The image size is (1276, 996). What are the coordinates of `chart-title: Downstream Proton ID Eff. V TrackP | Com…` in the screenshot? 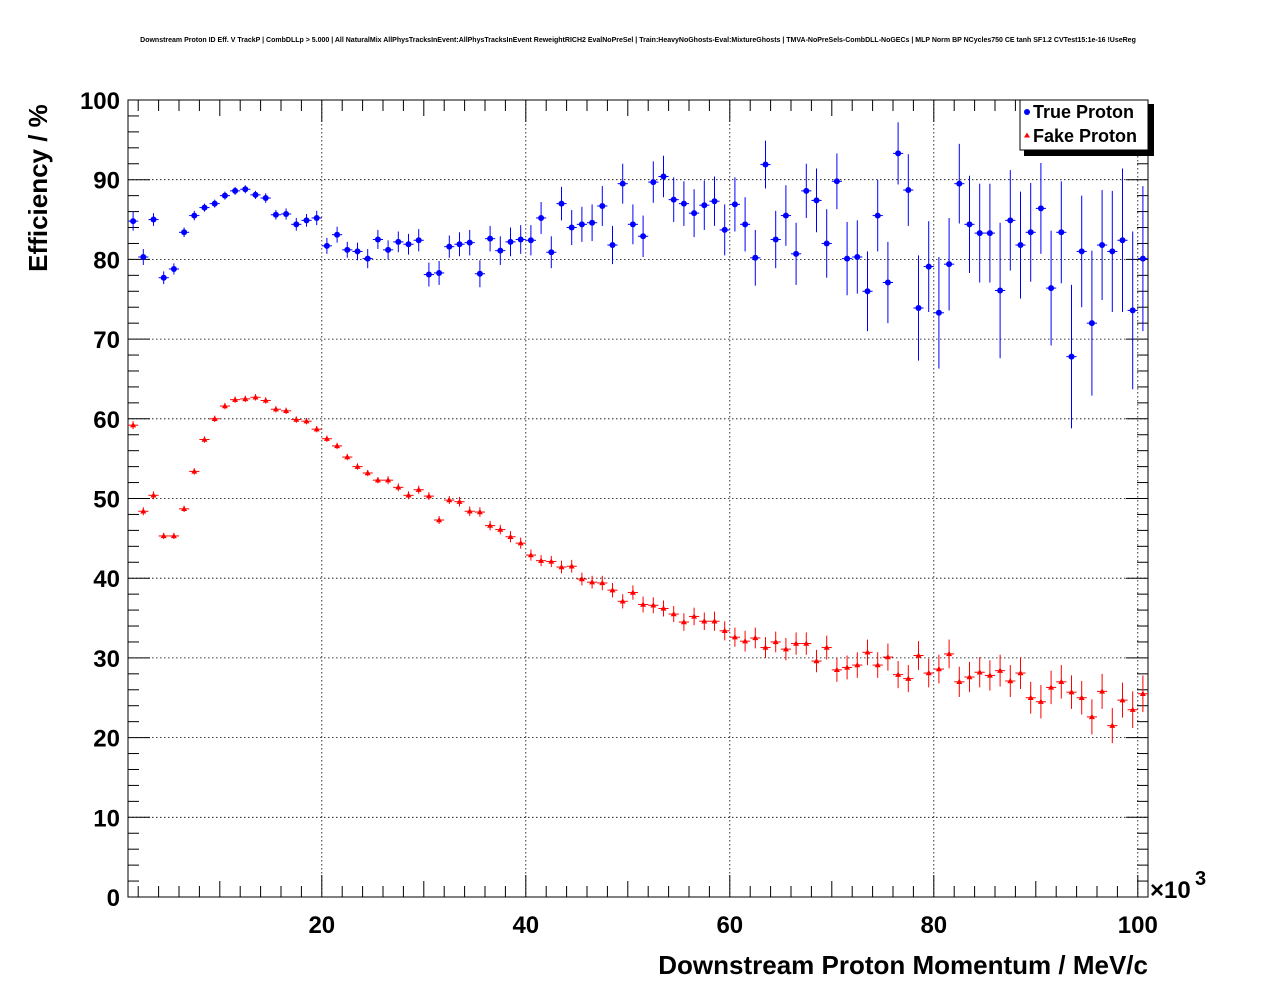 It's located at (638, 40).